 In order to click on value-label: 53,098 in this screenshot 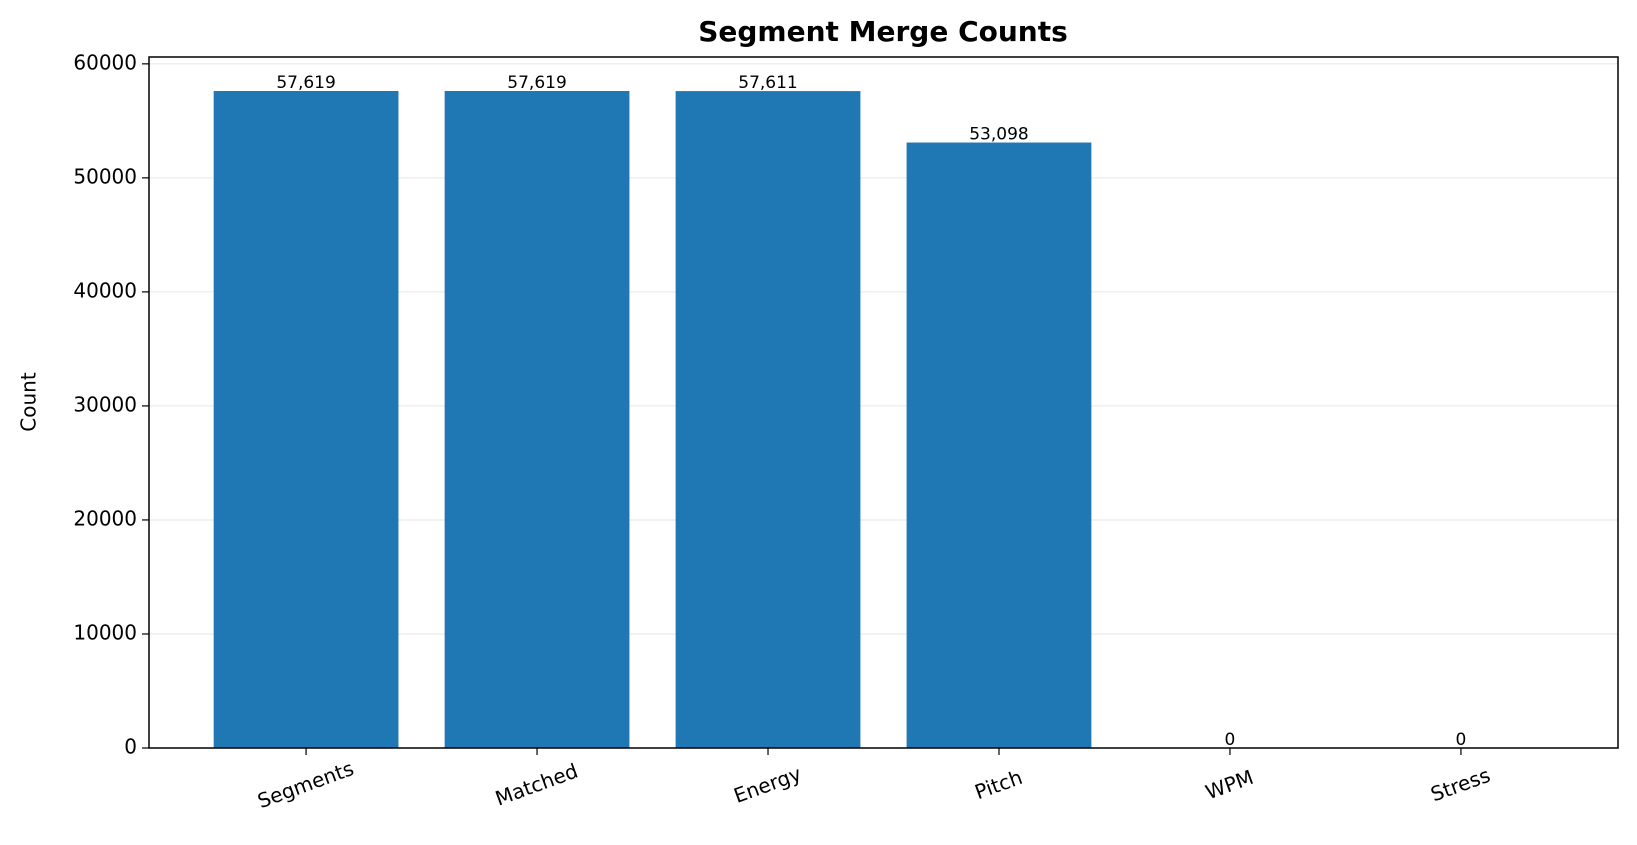, I will do `click(998, 135)`.